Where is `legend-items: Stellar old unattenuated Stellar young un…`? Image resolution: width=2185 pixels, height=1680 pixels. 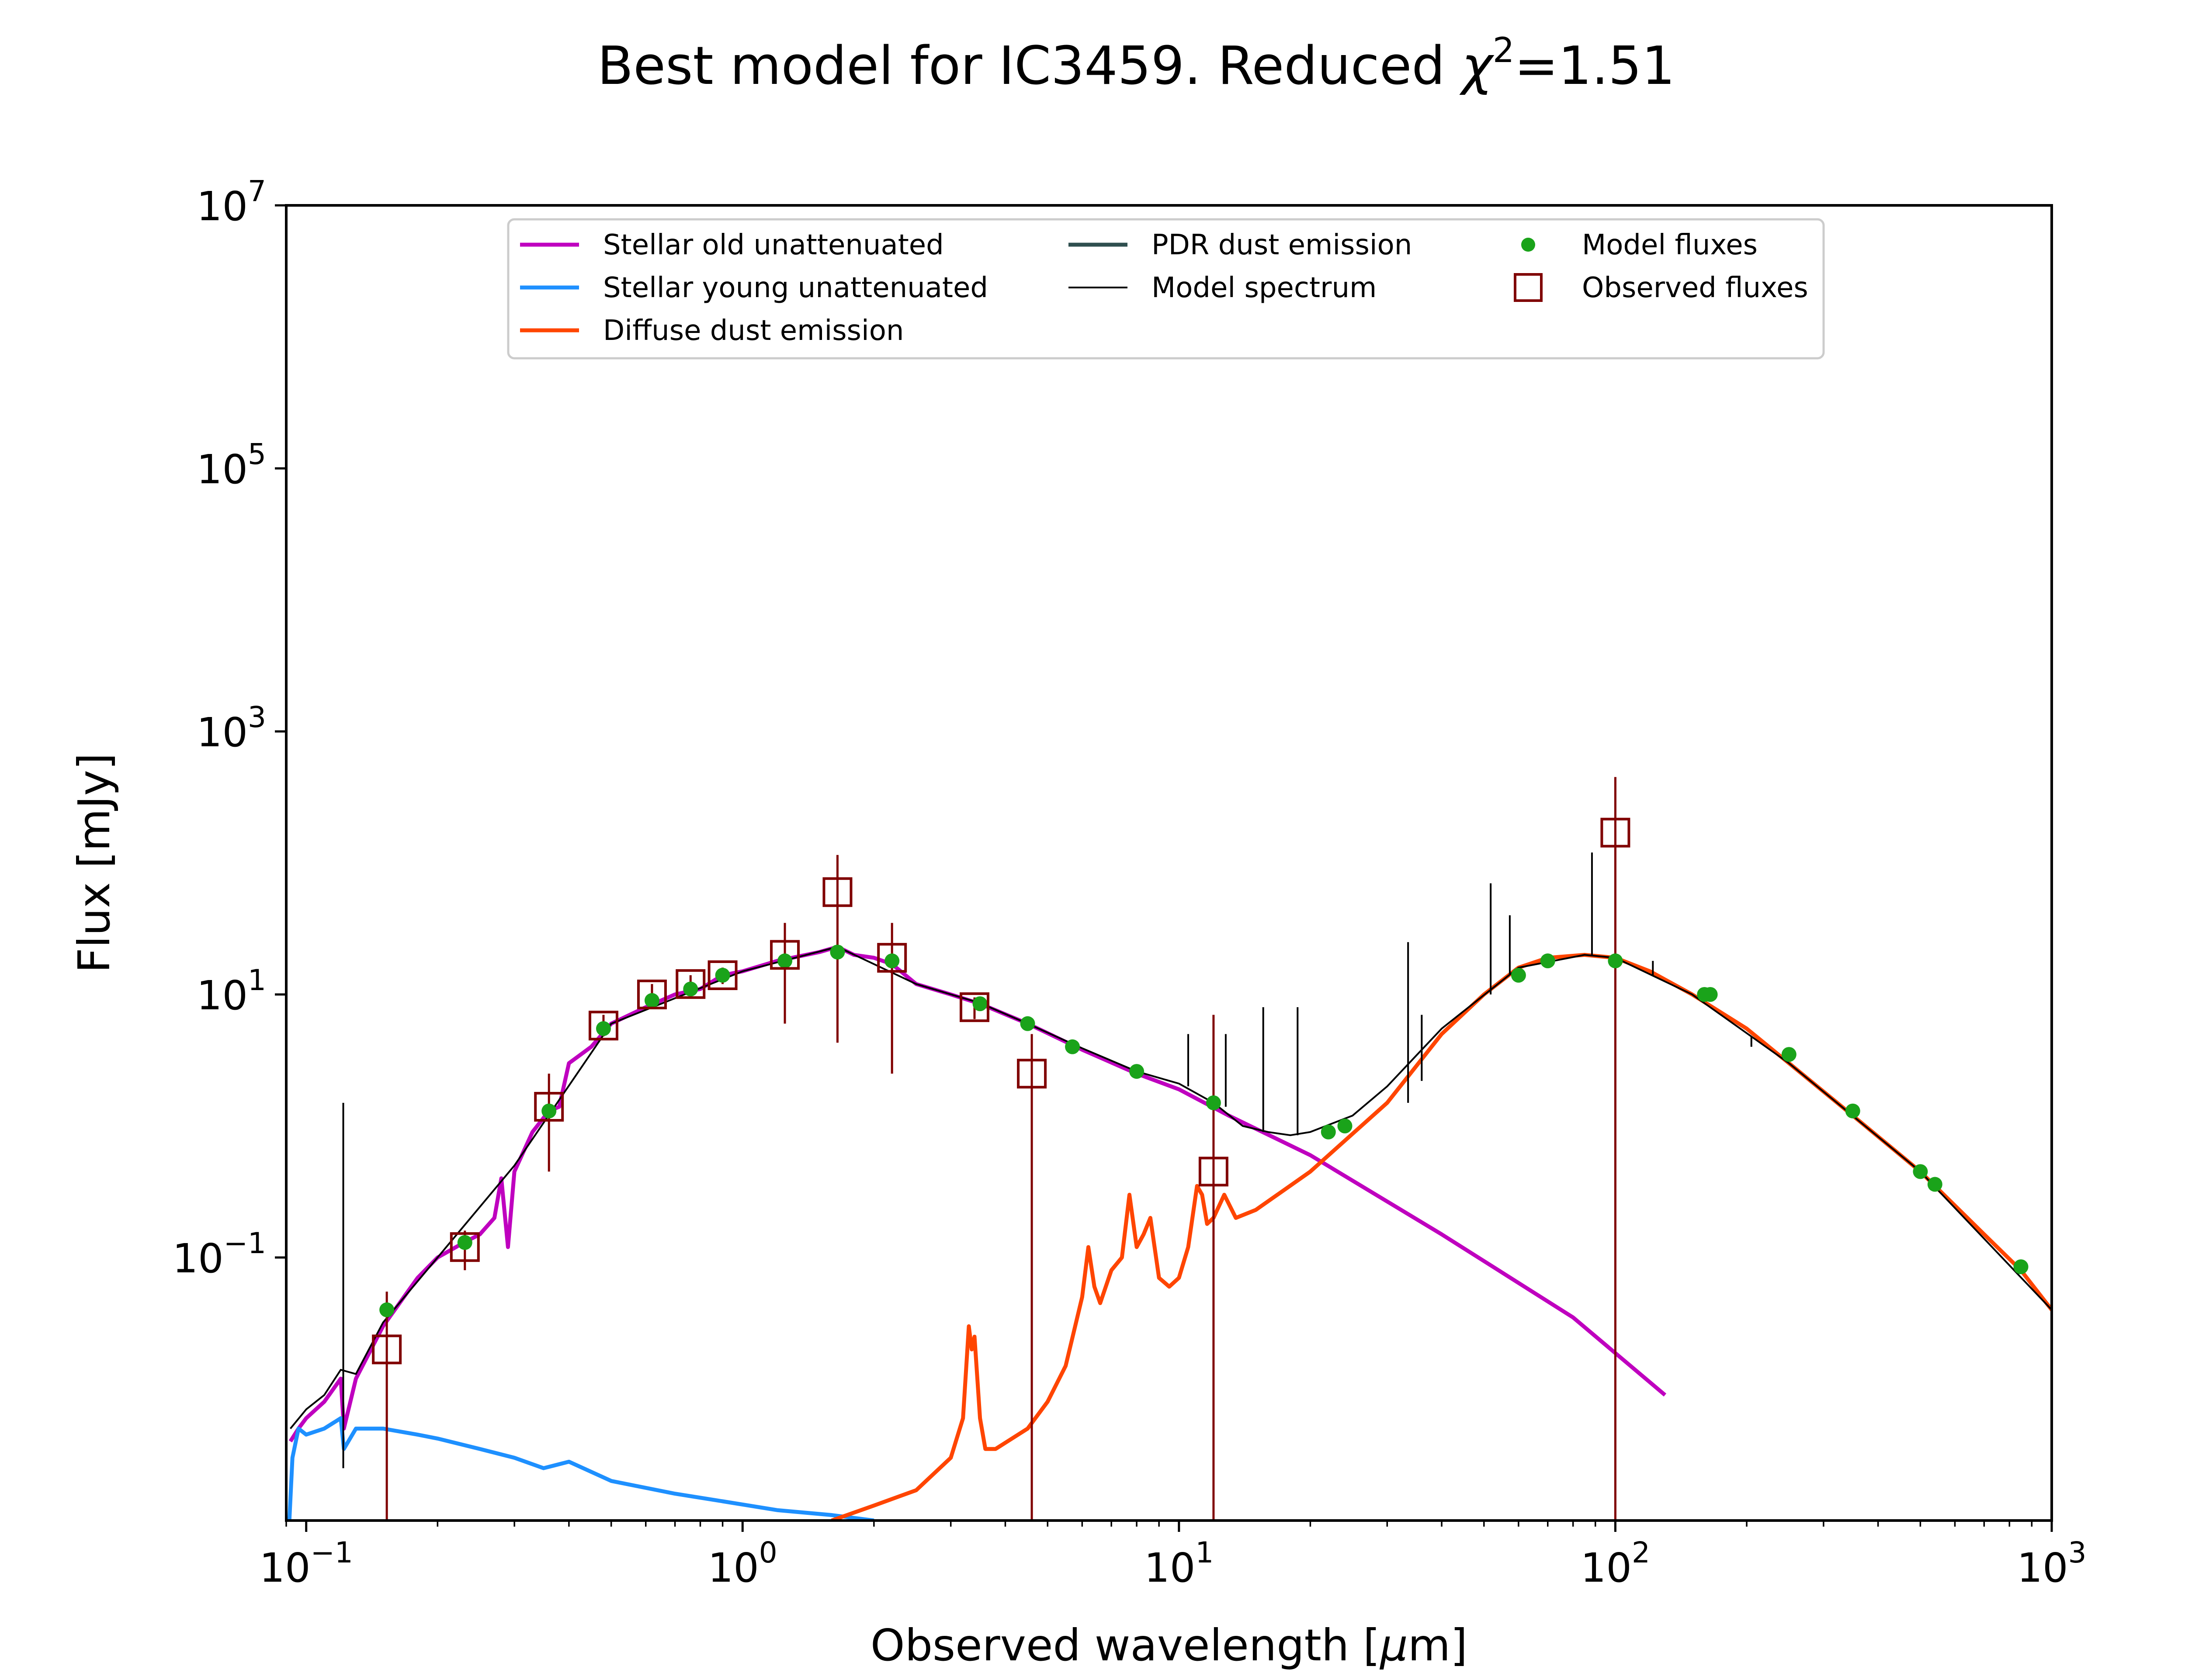 legend-items: Stellar old unattenuated Stellar young un… is located at coordinates (1164, 288).